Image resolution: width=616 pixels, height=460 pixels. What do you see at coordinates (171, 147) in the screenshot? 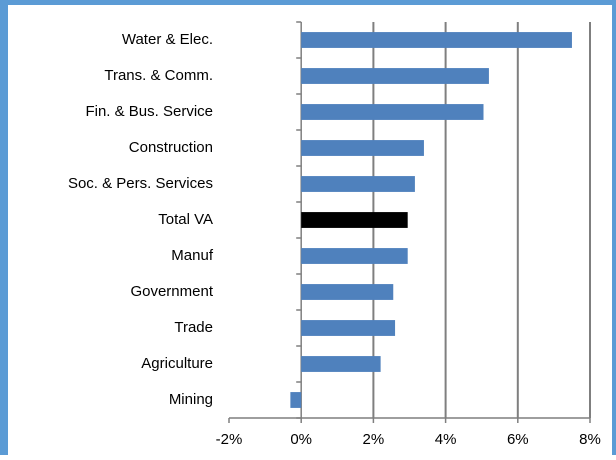
I see `y-tick-label: Construction` at bounding box center [171, 147].